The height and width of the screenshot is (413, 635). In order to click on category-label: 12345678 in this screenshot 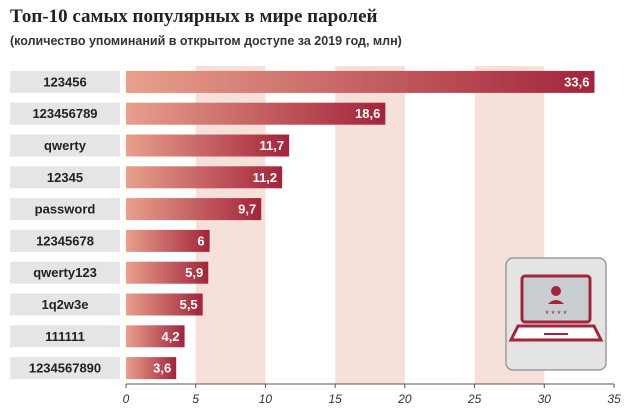, I will do `click(65, 240)`.